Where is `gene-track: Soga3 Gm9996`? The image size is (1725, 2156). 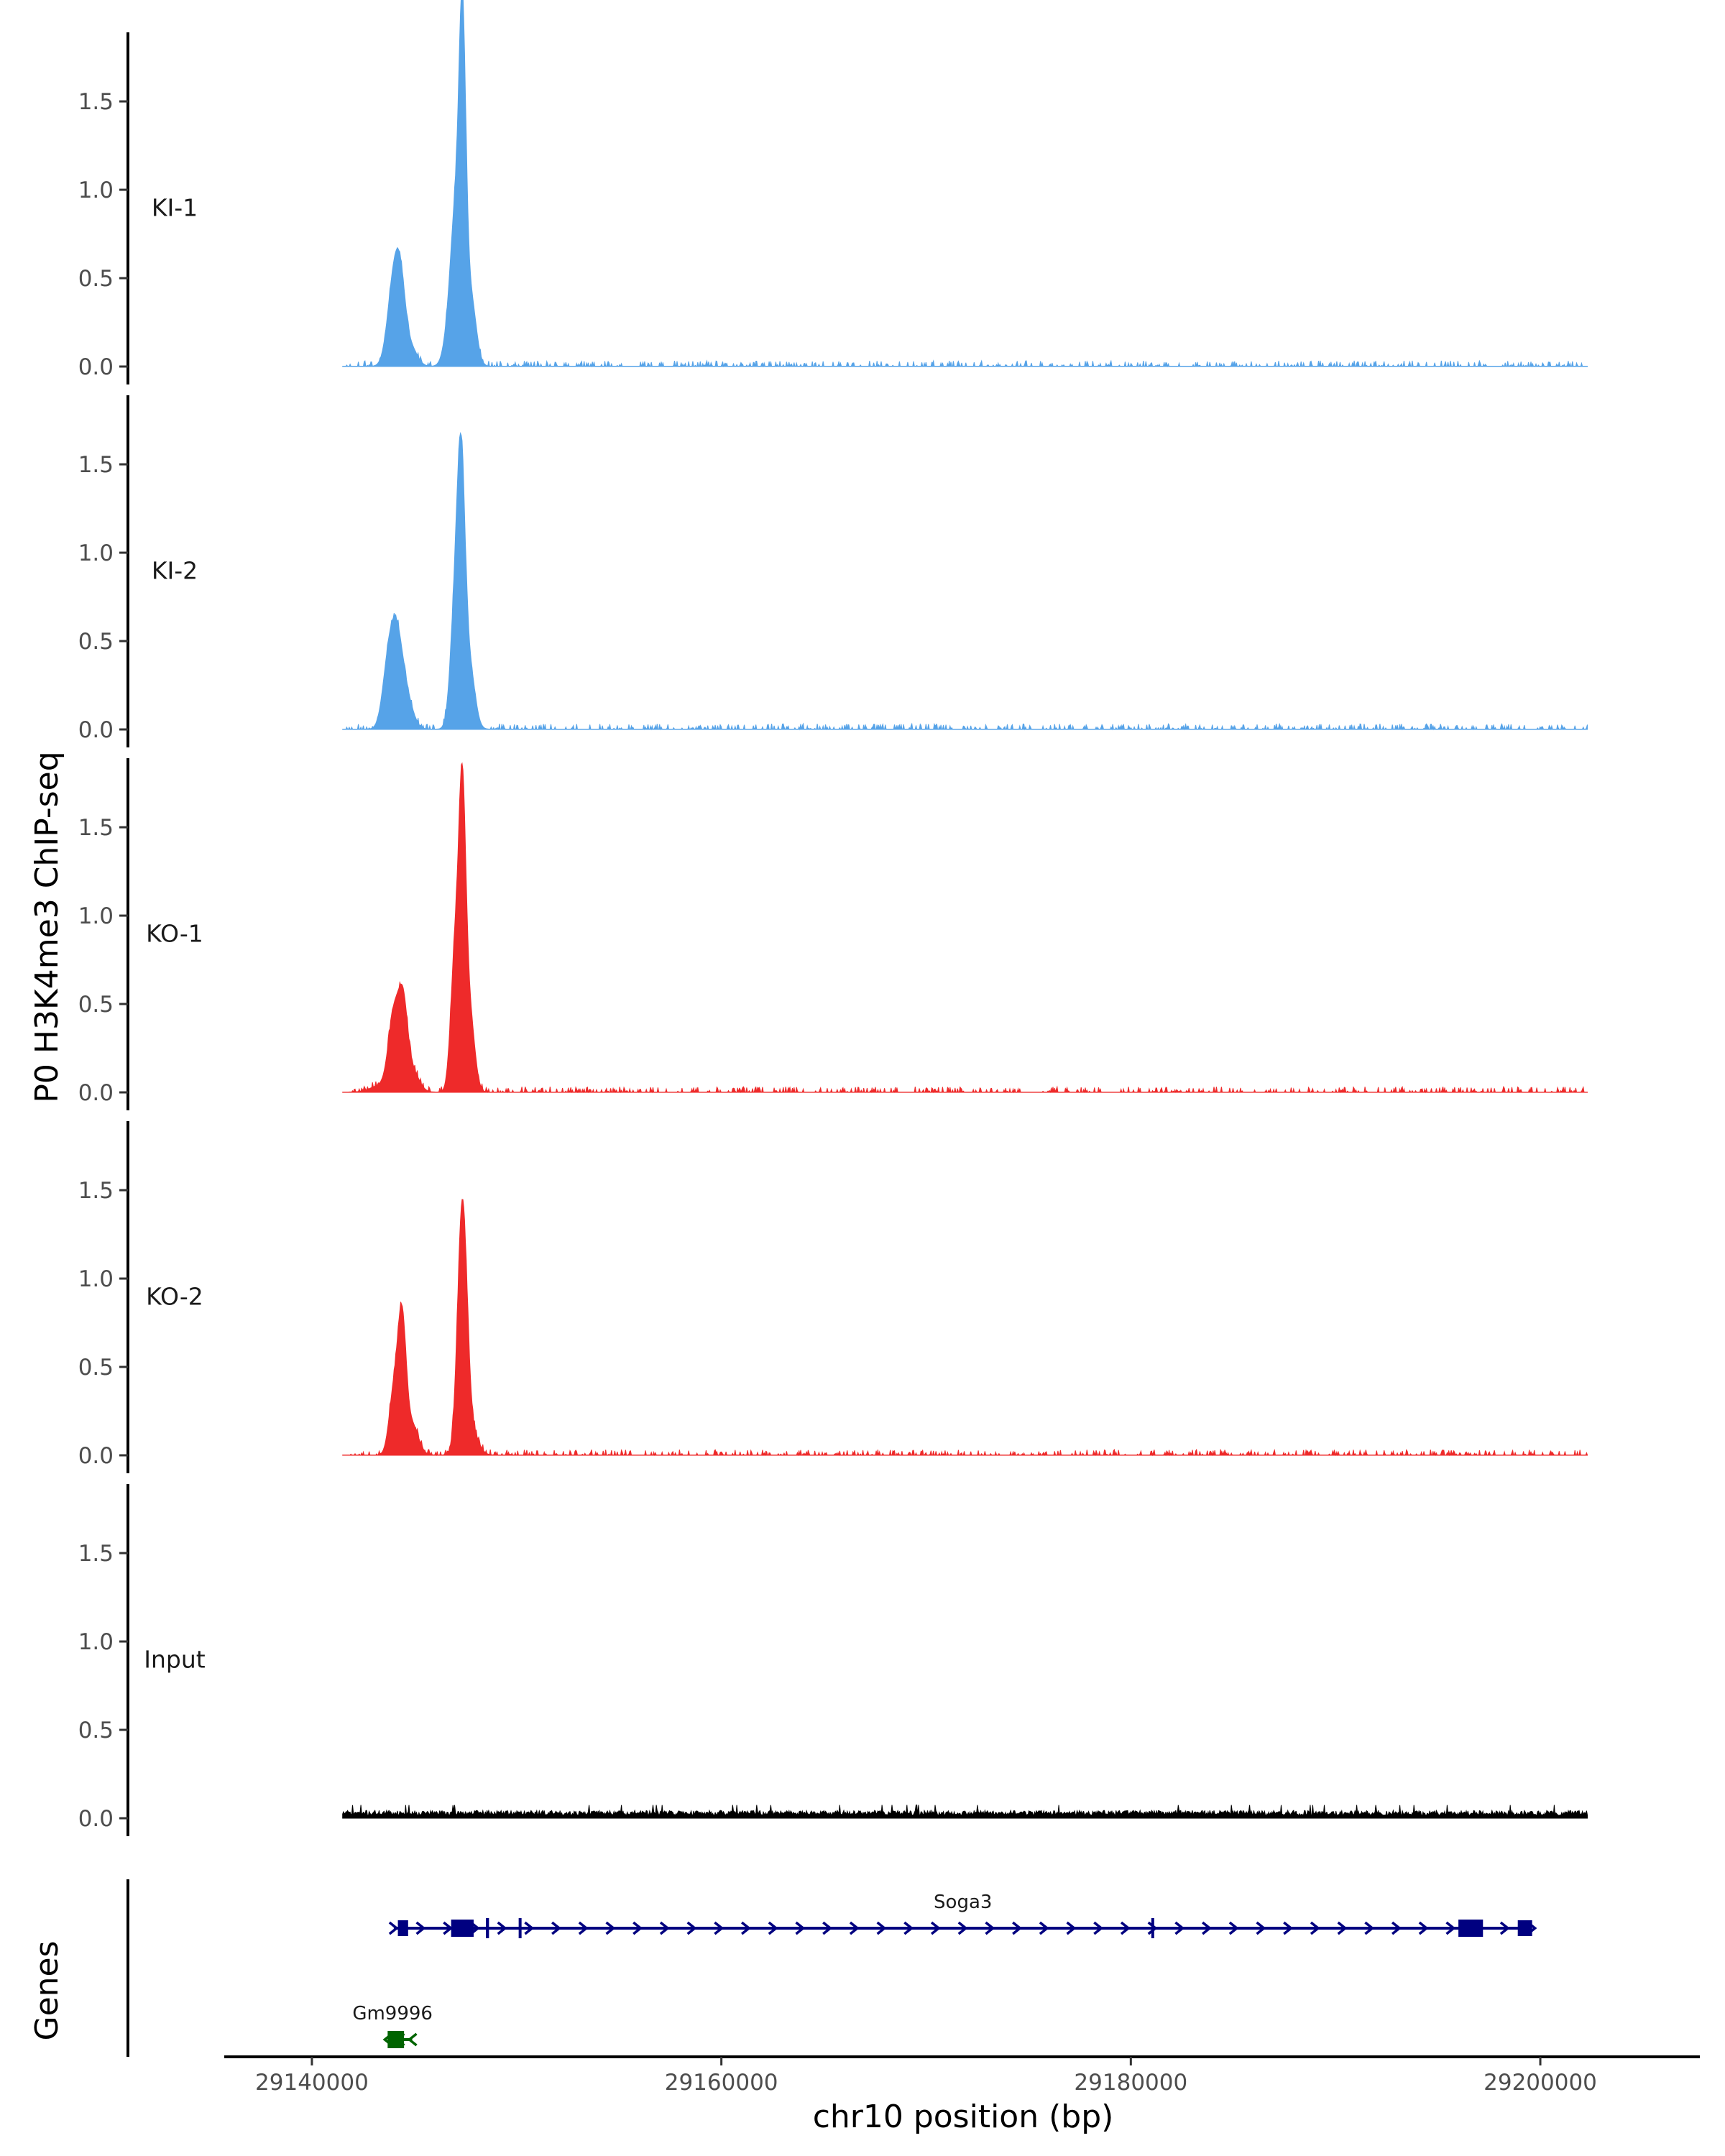 gene-track: Soga3 Gm9996 is located at coordinates (831, 1968).